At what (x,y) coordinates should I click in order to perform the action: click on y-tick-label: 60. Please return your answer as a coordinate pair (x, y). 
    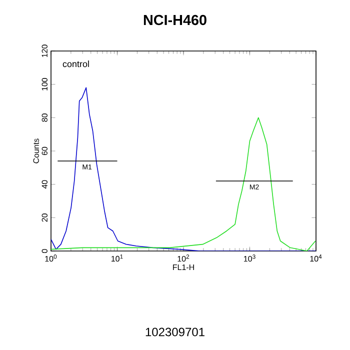
    Looking at the image, I should click on (45, 151).